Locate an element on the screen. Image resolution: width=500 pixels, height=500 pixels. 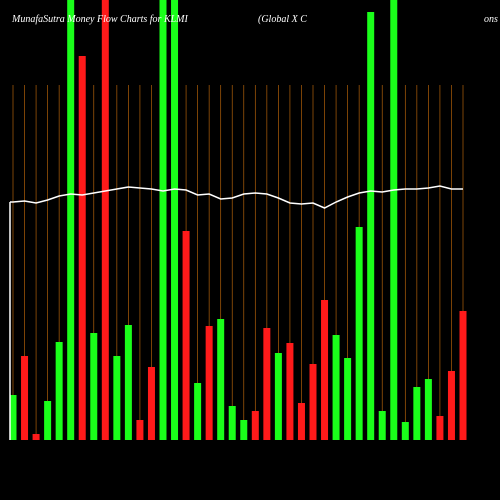
chart-subtitle: (Global X C is located at coordinates (282, 19).